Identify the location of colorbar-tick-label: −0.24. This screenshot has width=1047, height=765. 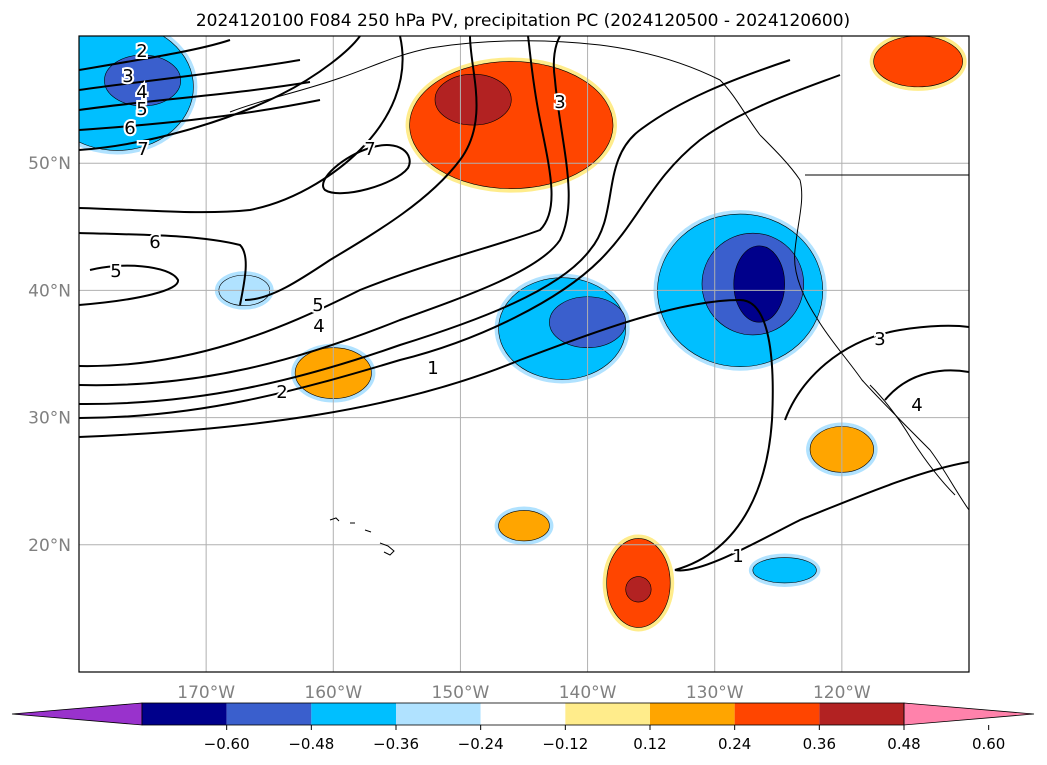
(481, 744).